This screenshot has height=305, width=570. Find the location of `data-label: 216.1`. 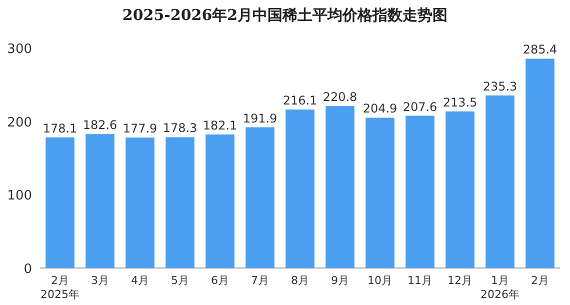

data-label: 216.1 is located at coordinates (300, 101).